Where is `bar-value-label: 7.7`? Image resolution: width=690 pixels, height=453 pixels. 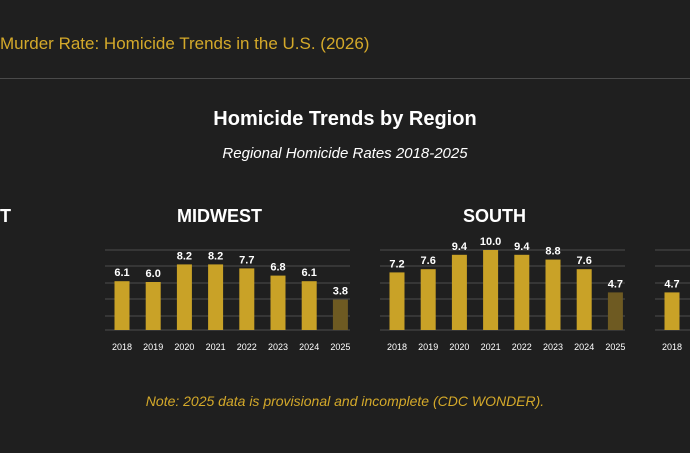 bar-value-label: 7.7 is located at coordinates (246, 260).